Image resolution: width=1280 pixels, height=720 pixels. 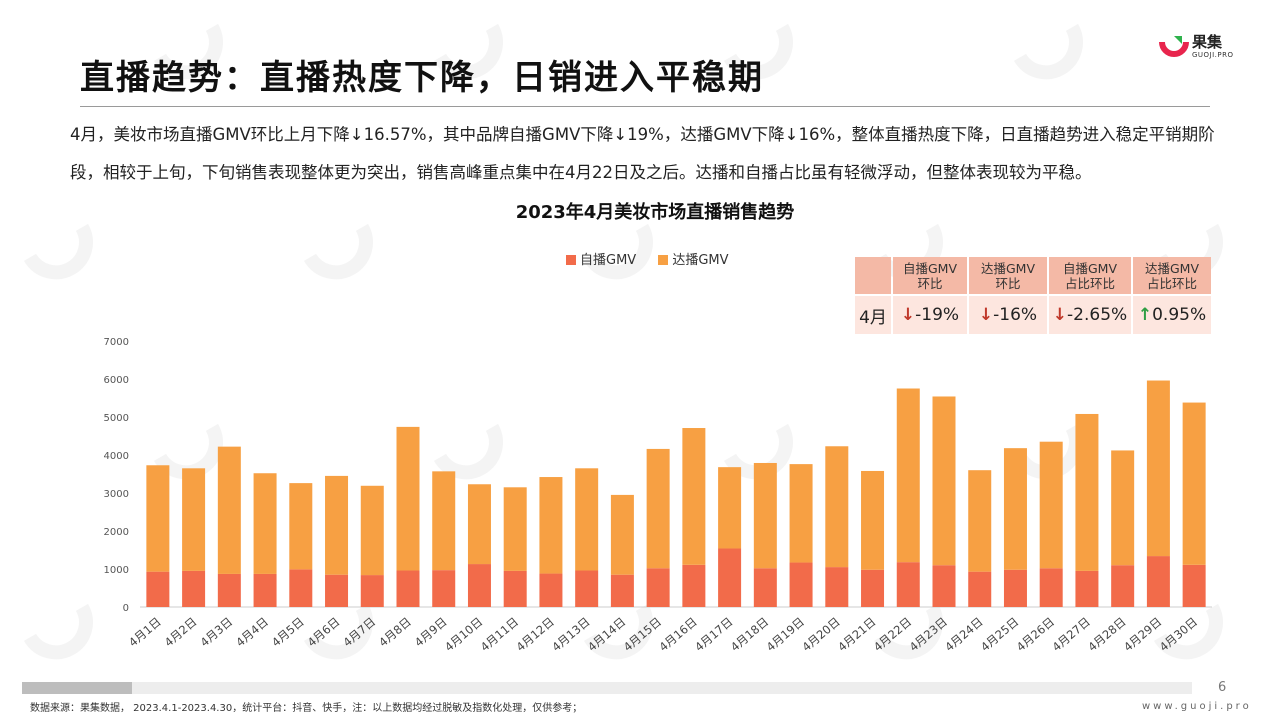 What do you see at coordinates (749, 635) in the screenshot?
I see `x-tick-label: 4月18日` at bounding box center [749, 635].